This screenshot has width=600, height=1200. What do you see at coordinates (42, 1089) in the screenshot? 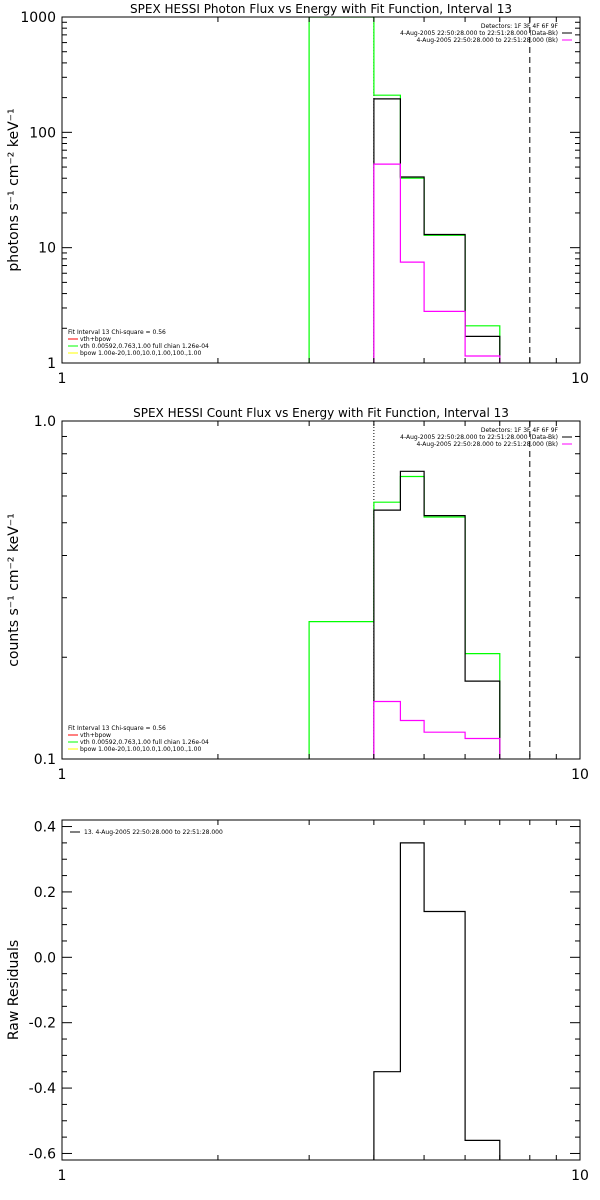
I see `y-tick-label: -0.4` at bounding box center [42, 1089].